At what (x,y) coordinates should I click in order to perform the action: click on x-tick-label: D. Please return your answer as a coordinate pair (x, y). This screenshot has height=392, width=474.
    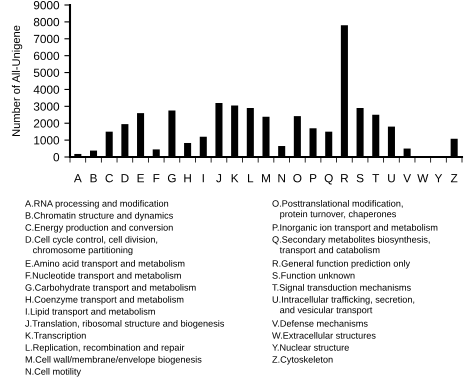
    Looking at the image, I should click on (125, 178).